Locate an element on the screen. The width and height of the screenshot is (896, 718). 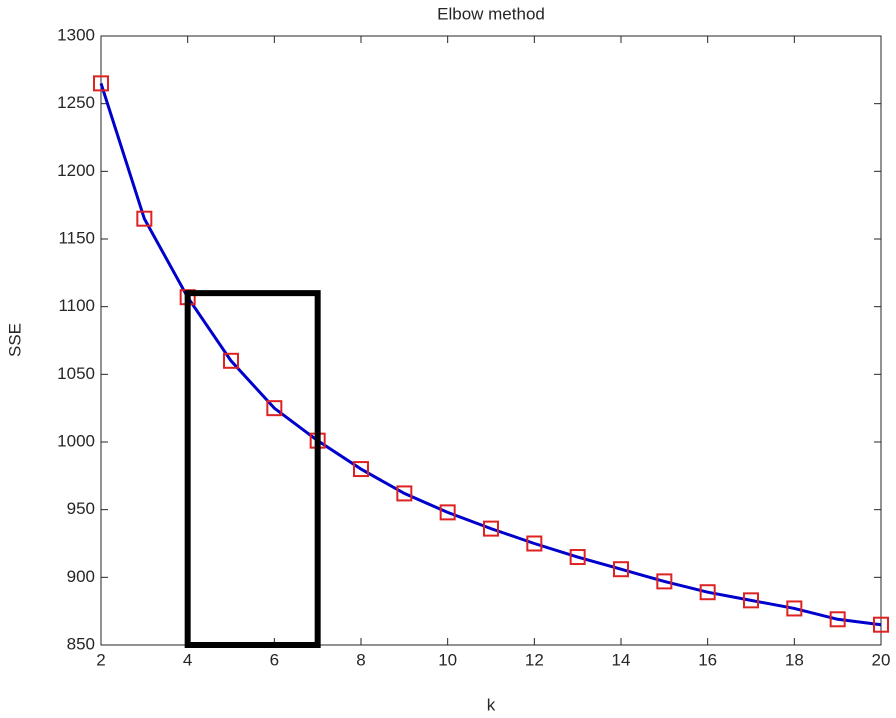
y-tick-label: 1250 is located at coordinates (76, 102).